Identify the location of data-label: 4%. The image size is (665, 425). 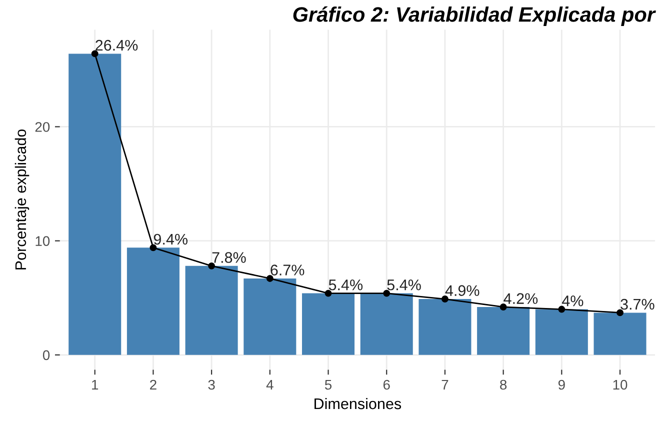
(573, 301).